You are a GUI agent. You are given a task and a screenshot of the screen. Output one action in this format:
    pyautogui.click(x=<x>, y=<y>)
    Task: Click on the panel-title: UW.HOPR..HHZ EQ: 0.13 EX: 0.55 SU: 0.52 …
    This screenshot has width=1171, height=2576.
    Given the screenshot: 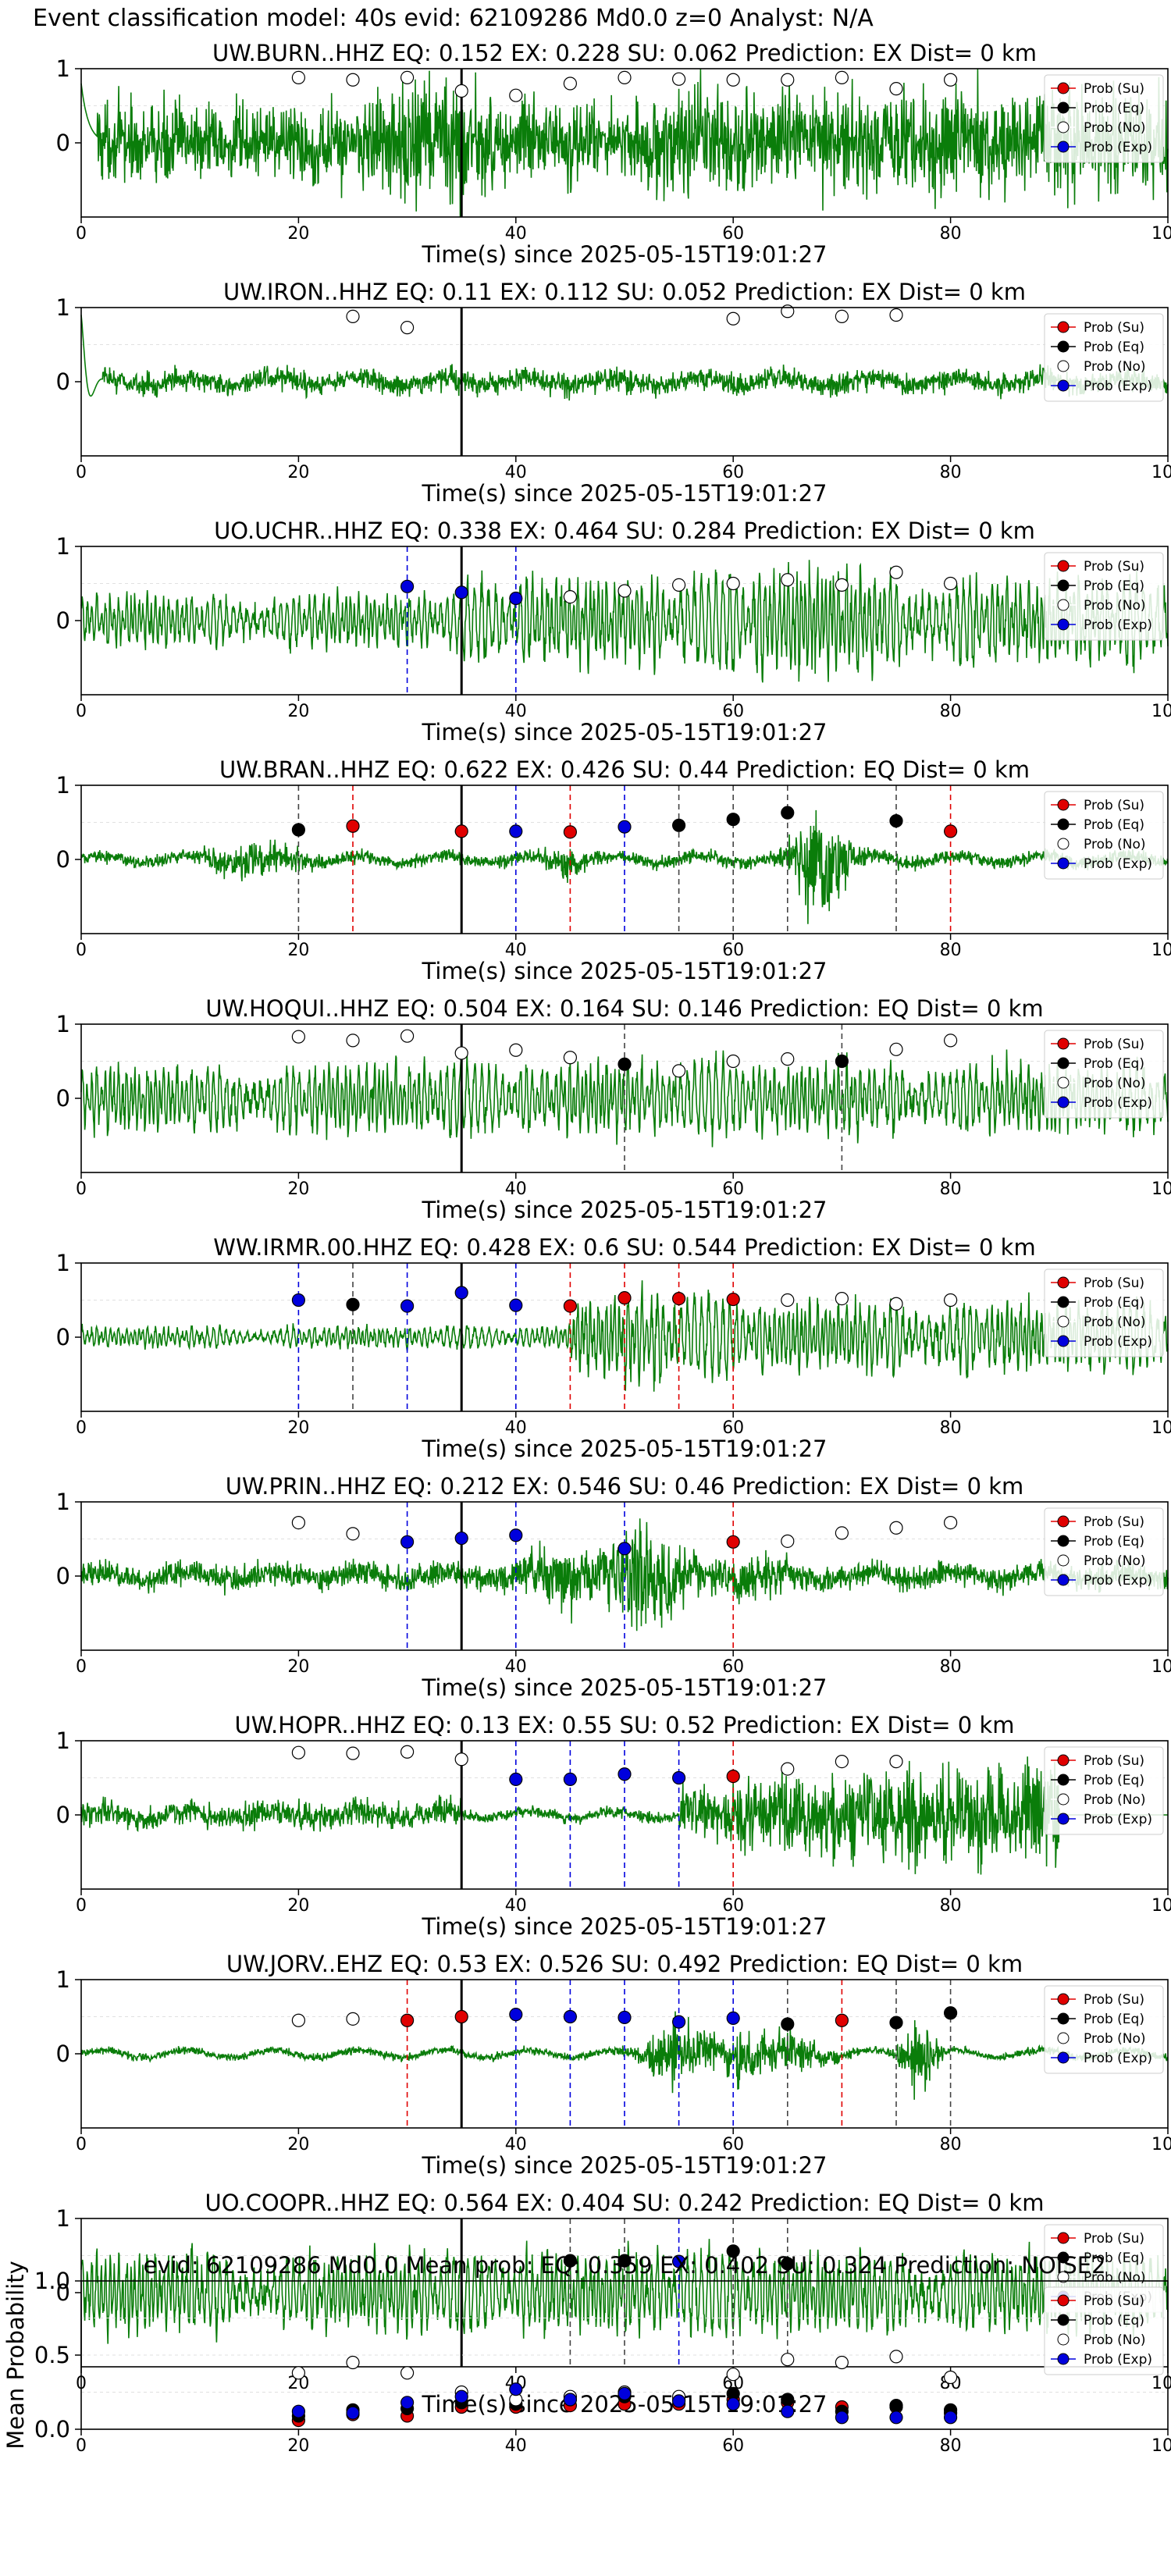 What is the action you would take?
    pyautogui.click(x=624, y=1725)
    